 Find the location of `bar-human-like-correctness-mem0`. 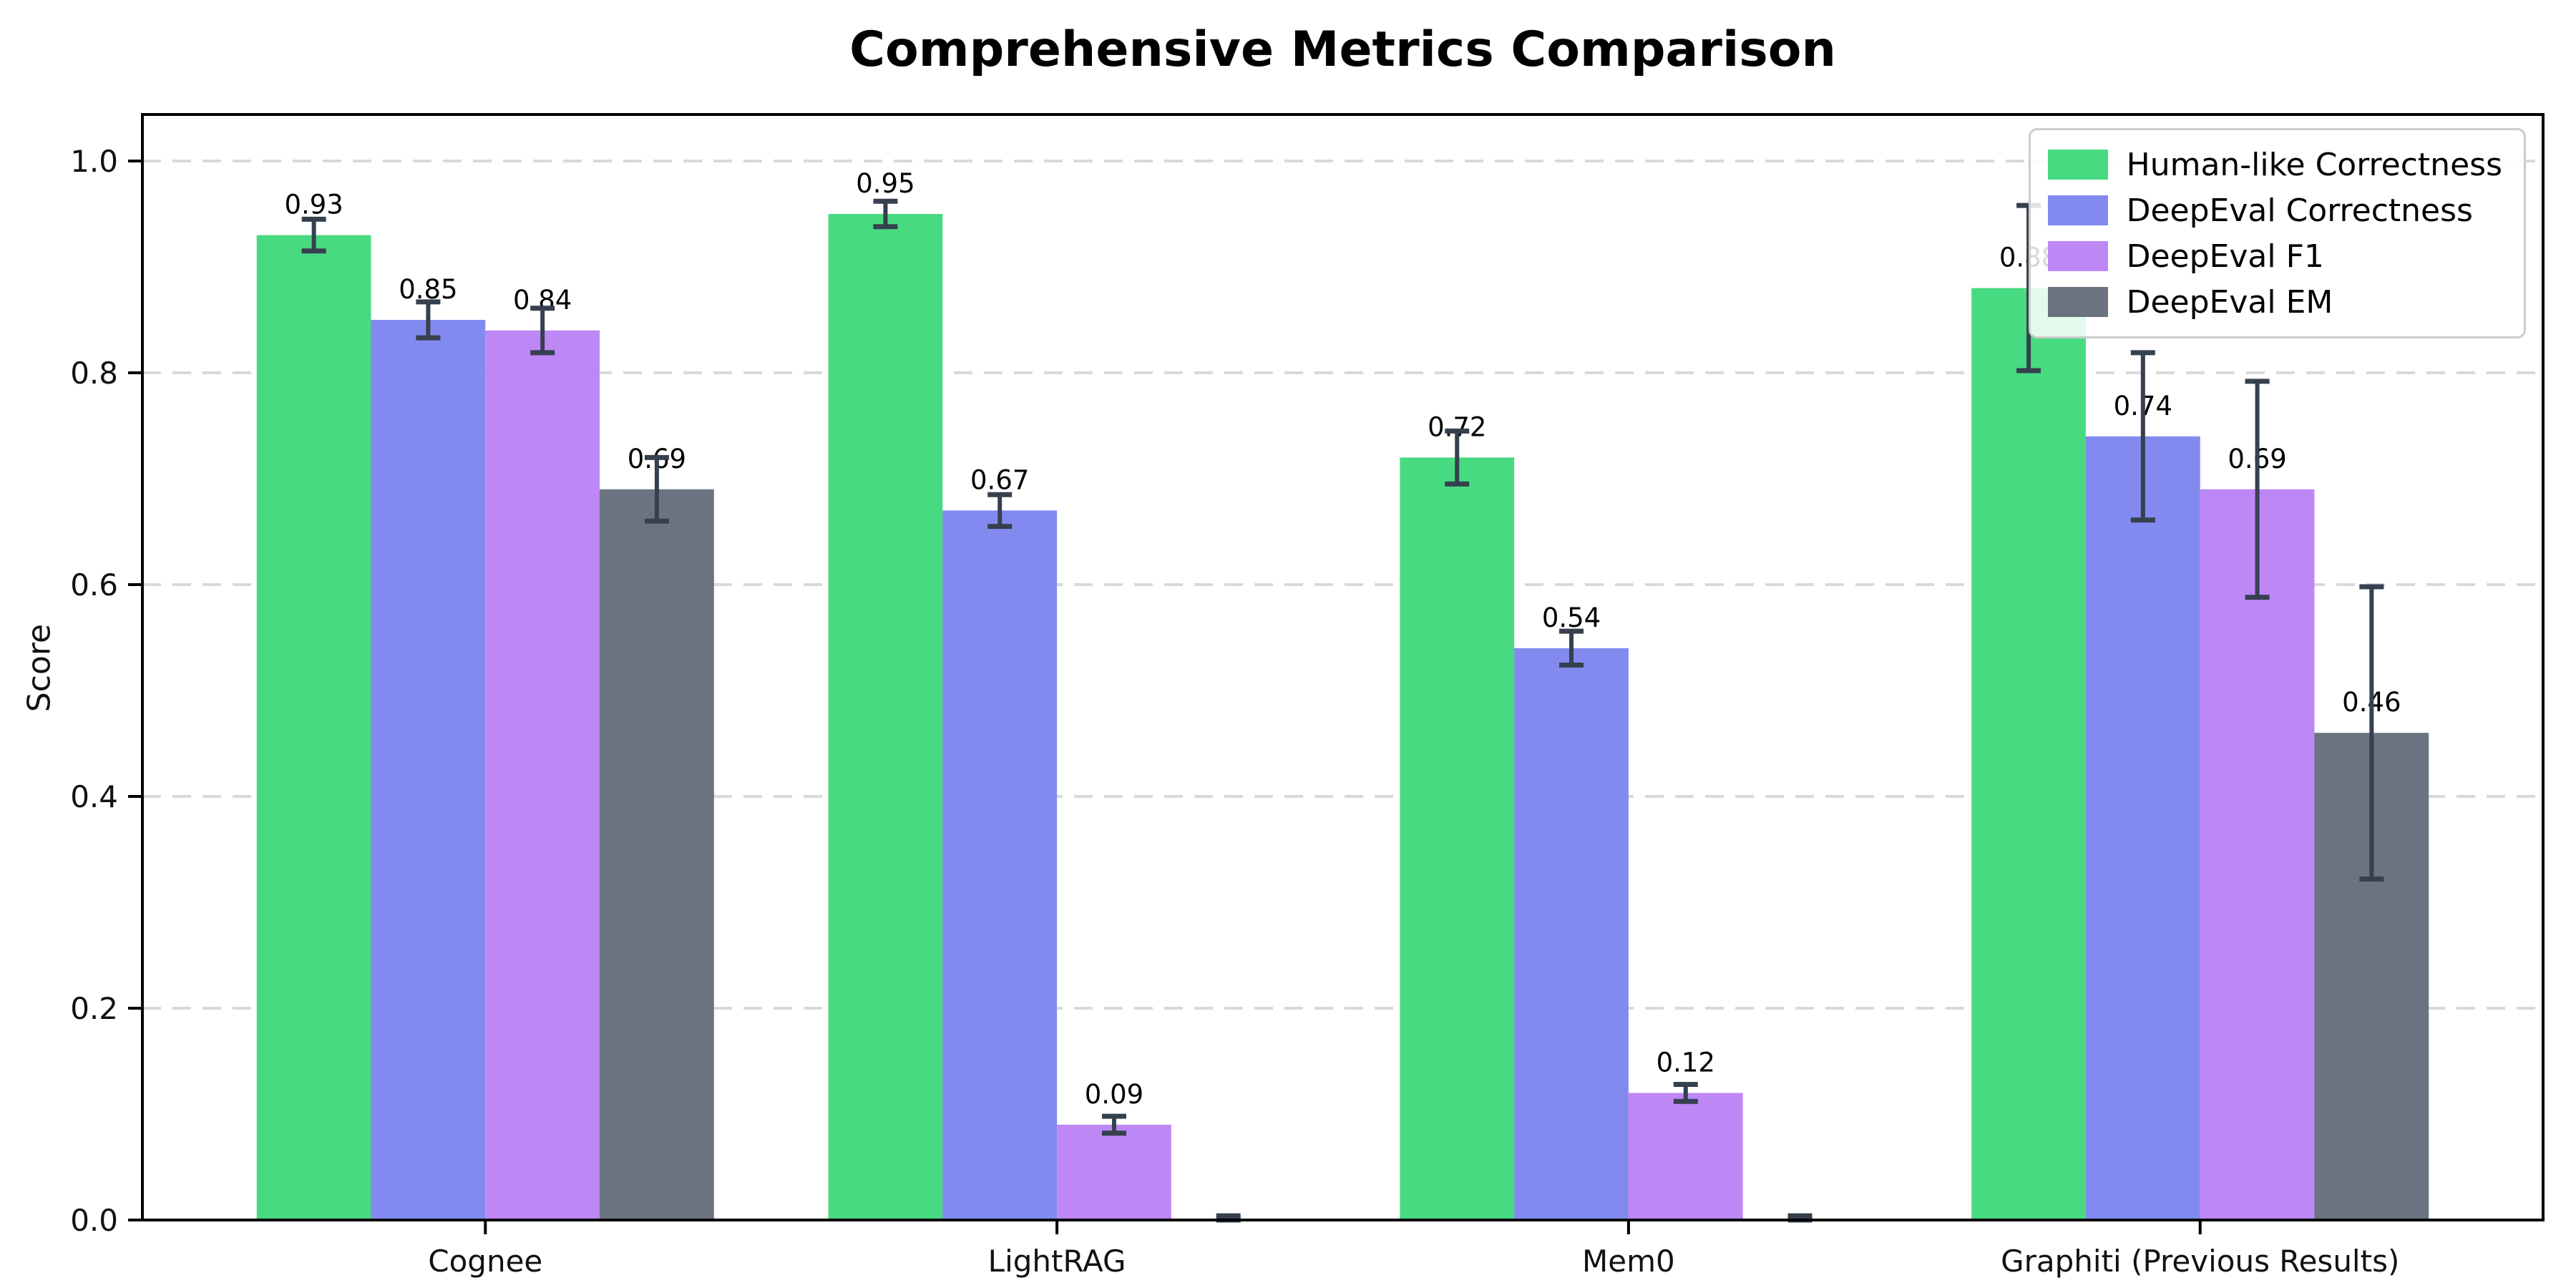

bar-human-like-correctness-mem0 is located at coordinates (1457, 838).